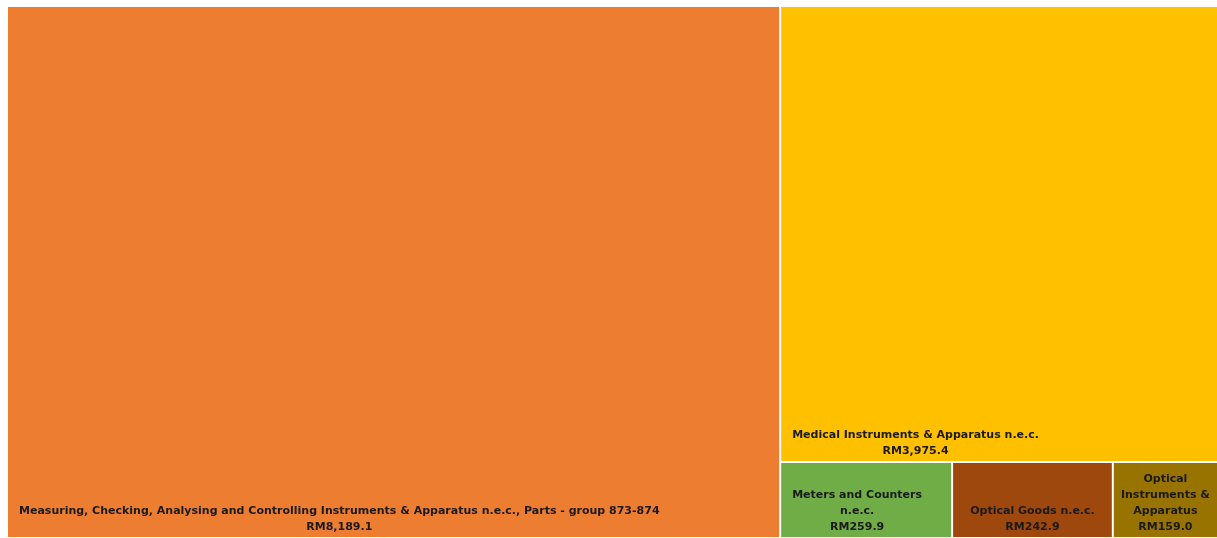 Image resolution: width=1217 pixels, height=538 pixels. What do you see at coordinates (339, 526) in the screenshot?
I see `data-label: RM8,189.1` at bounding box center [339, 526].